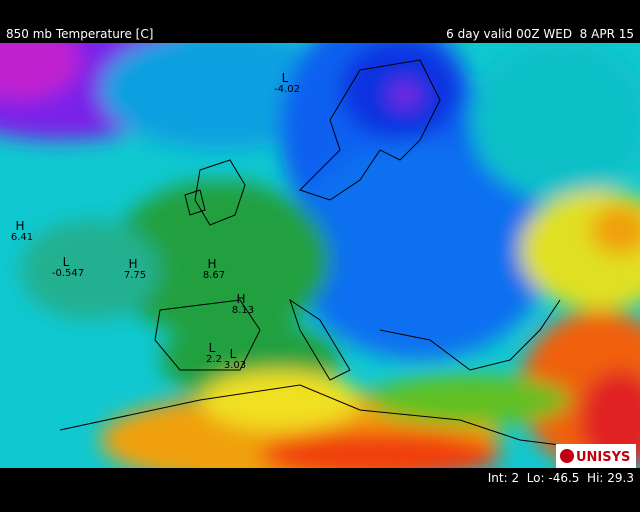  What do you see at coordinates (79, 34) in the screenshot?
I see `map-title: 850 mb Temperature [C]` at bounding box center [79, 34].